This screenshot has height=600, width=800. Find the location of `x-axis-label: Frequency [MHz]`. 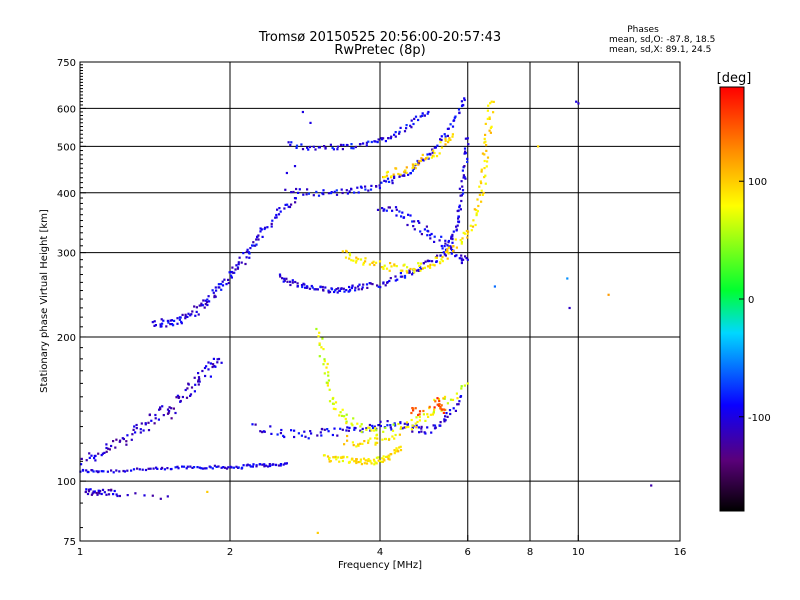

x-axis-label: Frequency [MHz] is located at coordinates (380, 565).